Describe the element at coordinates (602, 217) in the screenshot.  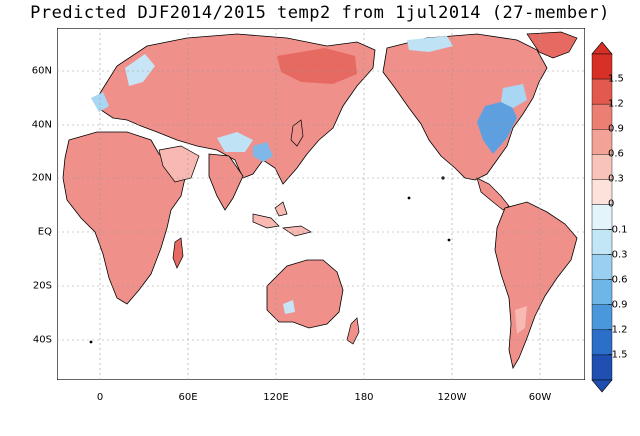
I see `colorbar` at that location.